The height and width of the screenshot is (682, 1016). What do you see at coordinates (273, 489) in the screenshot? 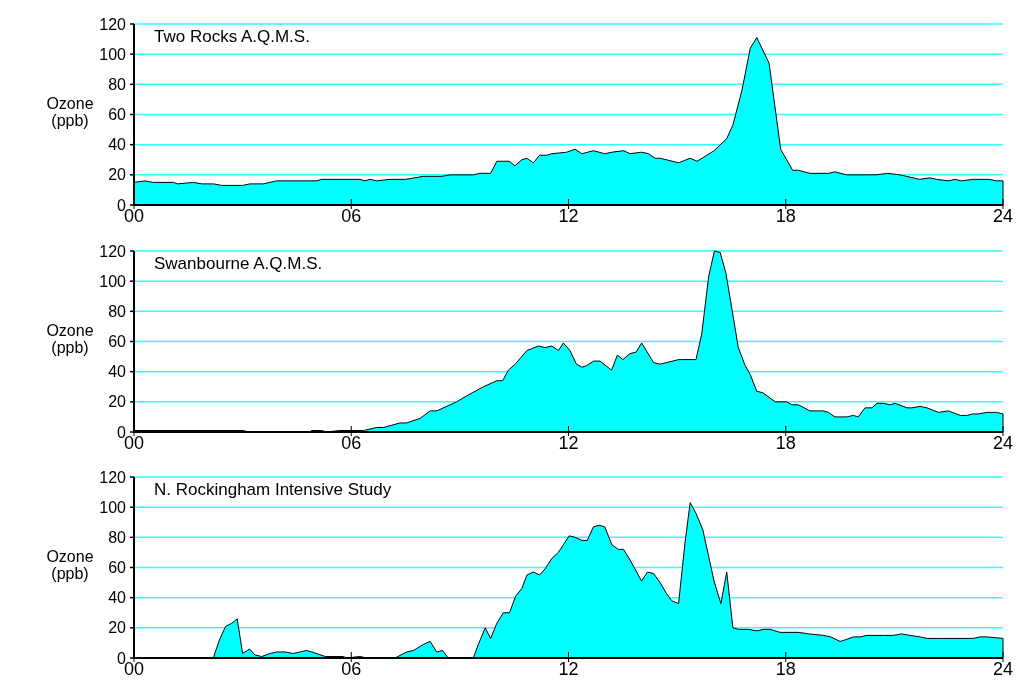
I see `chart-title: N. Rockingham Intensive Study` at bounding box center [273, 489].